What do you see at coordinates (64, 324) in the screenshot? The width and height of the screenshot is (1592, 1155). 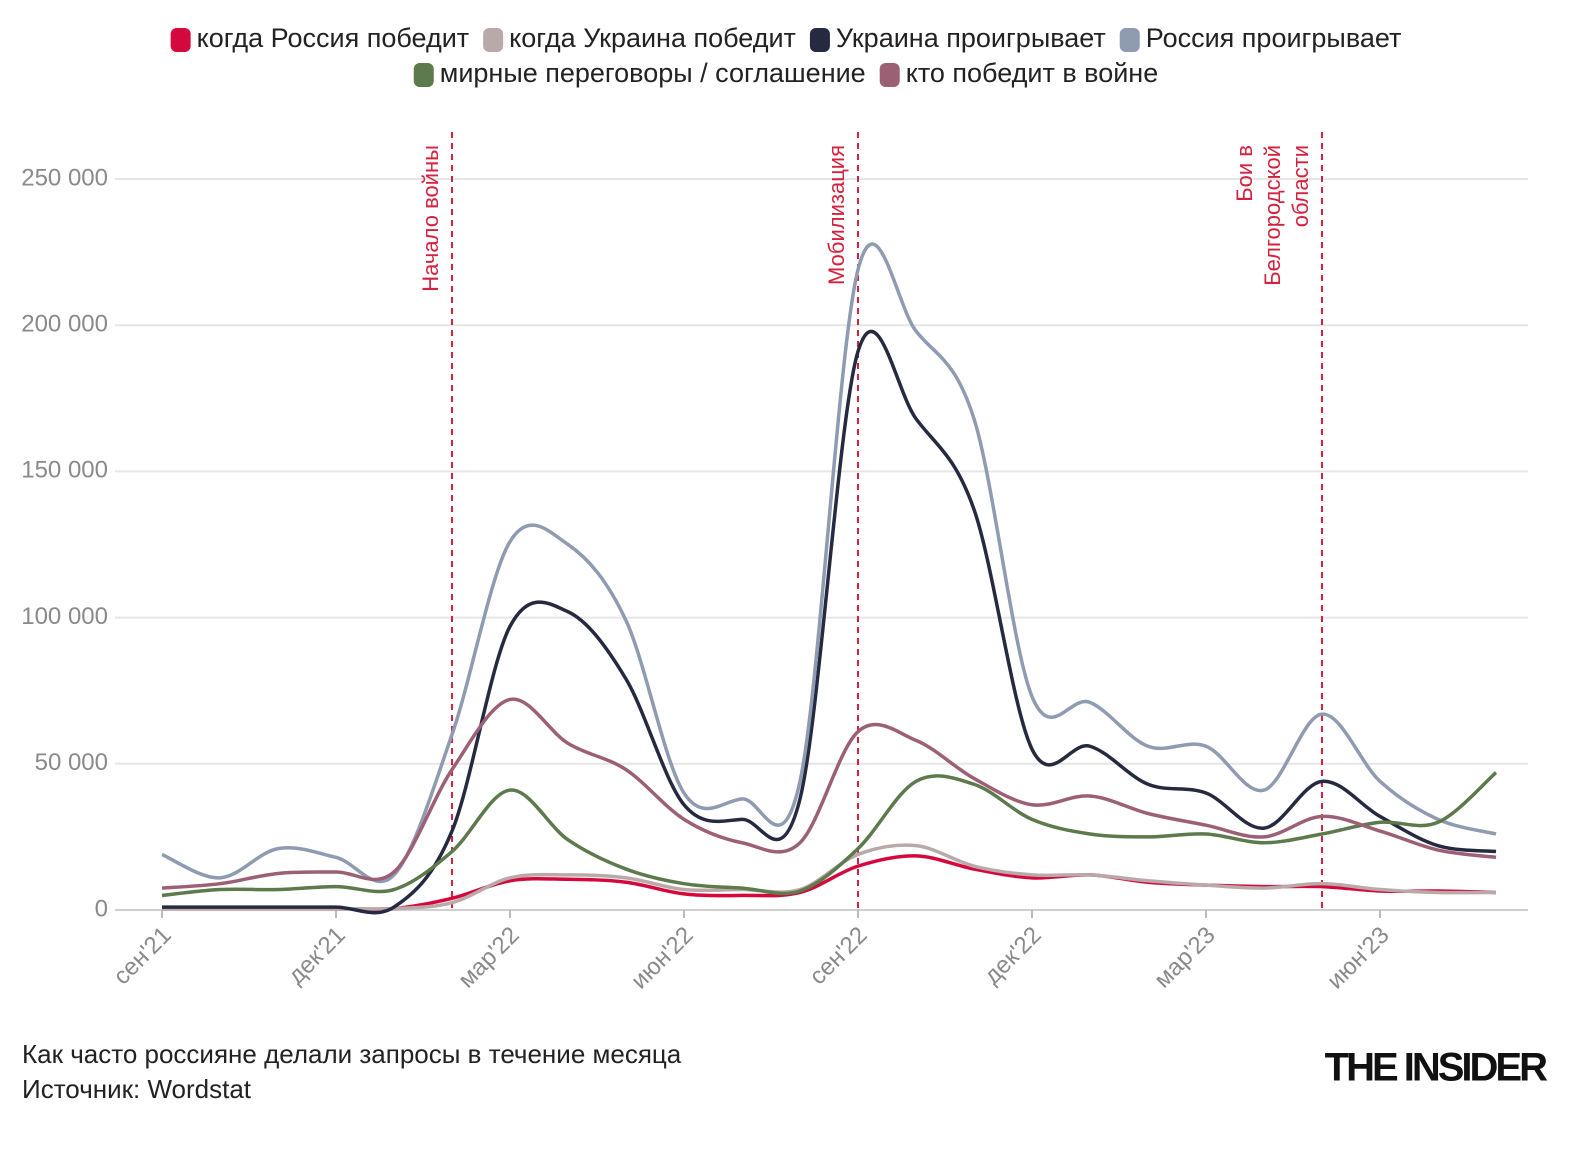 I see `y-tick-label: 200 000` at bounding box center [64, 324].